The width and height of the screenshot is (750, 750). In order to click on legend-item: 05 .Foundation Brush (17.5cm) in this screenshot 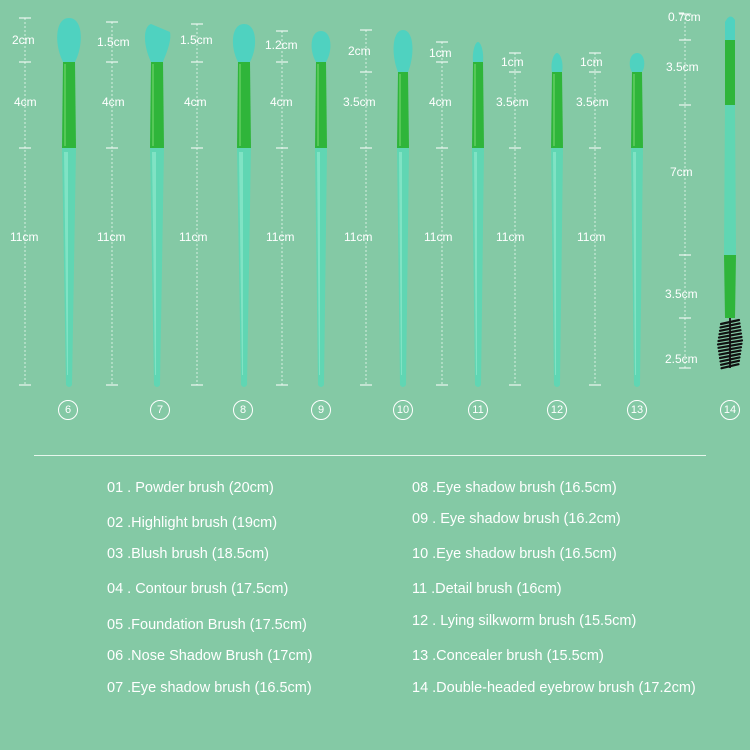, I will do `click(207, 625)`.